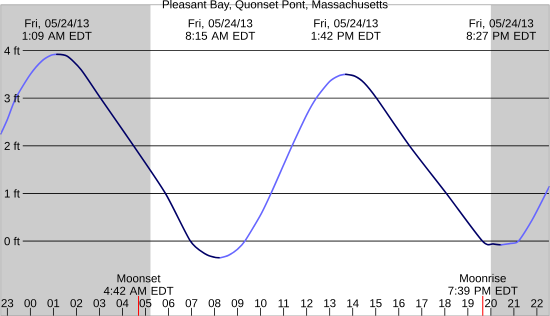 The width and height of the screenshot is (550, 316). What do you see at coordinates (53, 302) in the screenshot?
I see `x-tick-label: 01` at bounding box center [53, 302].